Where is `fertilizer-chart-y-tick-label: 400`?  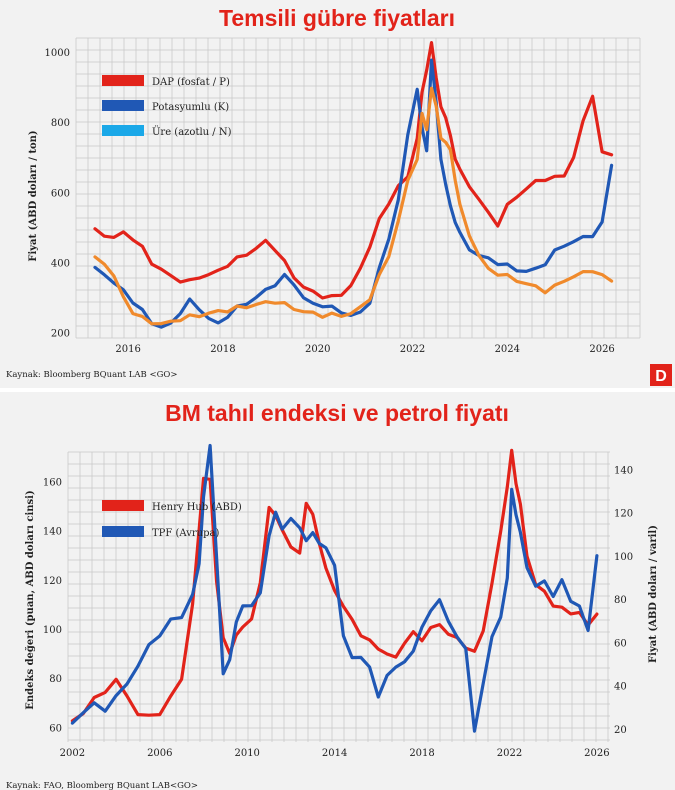 fertilizer-chart-y-tick-label: 400 is located at coordinates (60, 264).